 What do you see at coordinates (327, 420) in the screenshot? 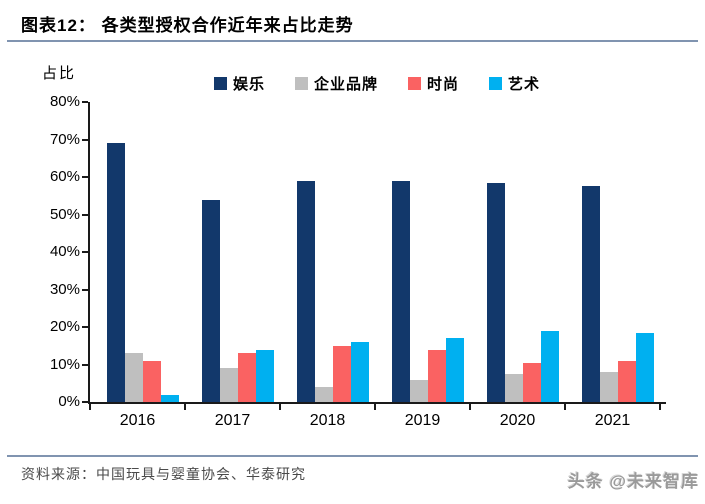
I see `x-category-label: 2018` at bounding box center [327, 420].